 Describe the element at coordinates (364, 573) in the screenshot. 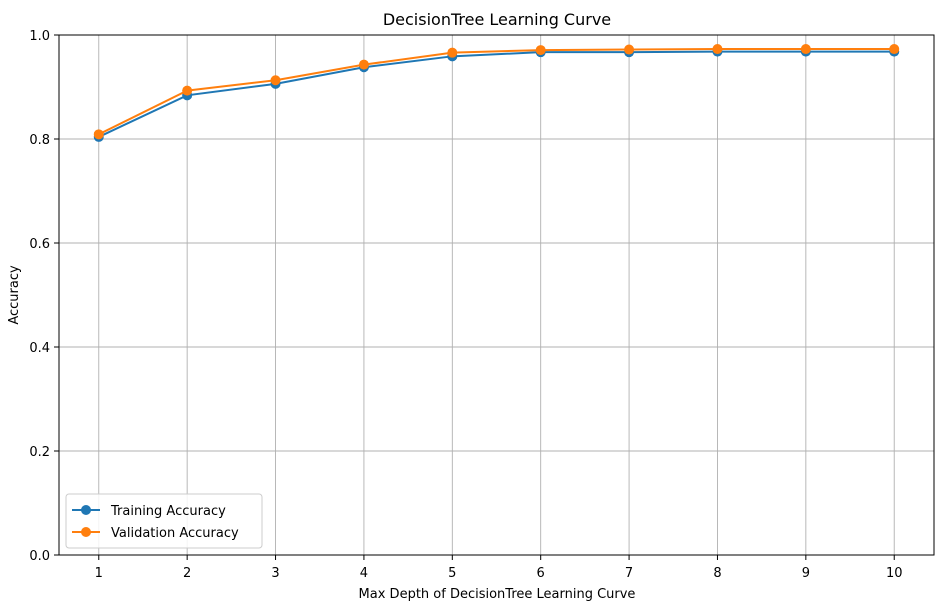

I see `x-tick-label: 4` at that location.